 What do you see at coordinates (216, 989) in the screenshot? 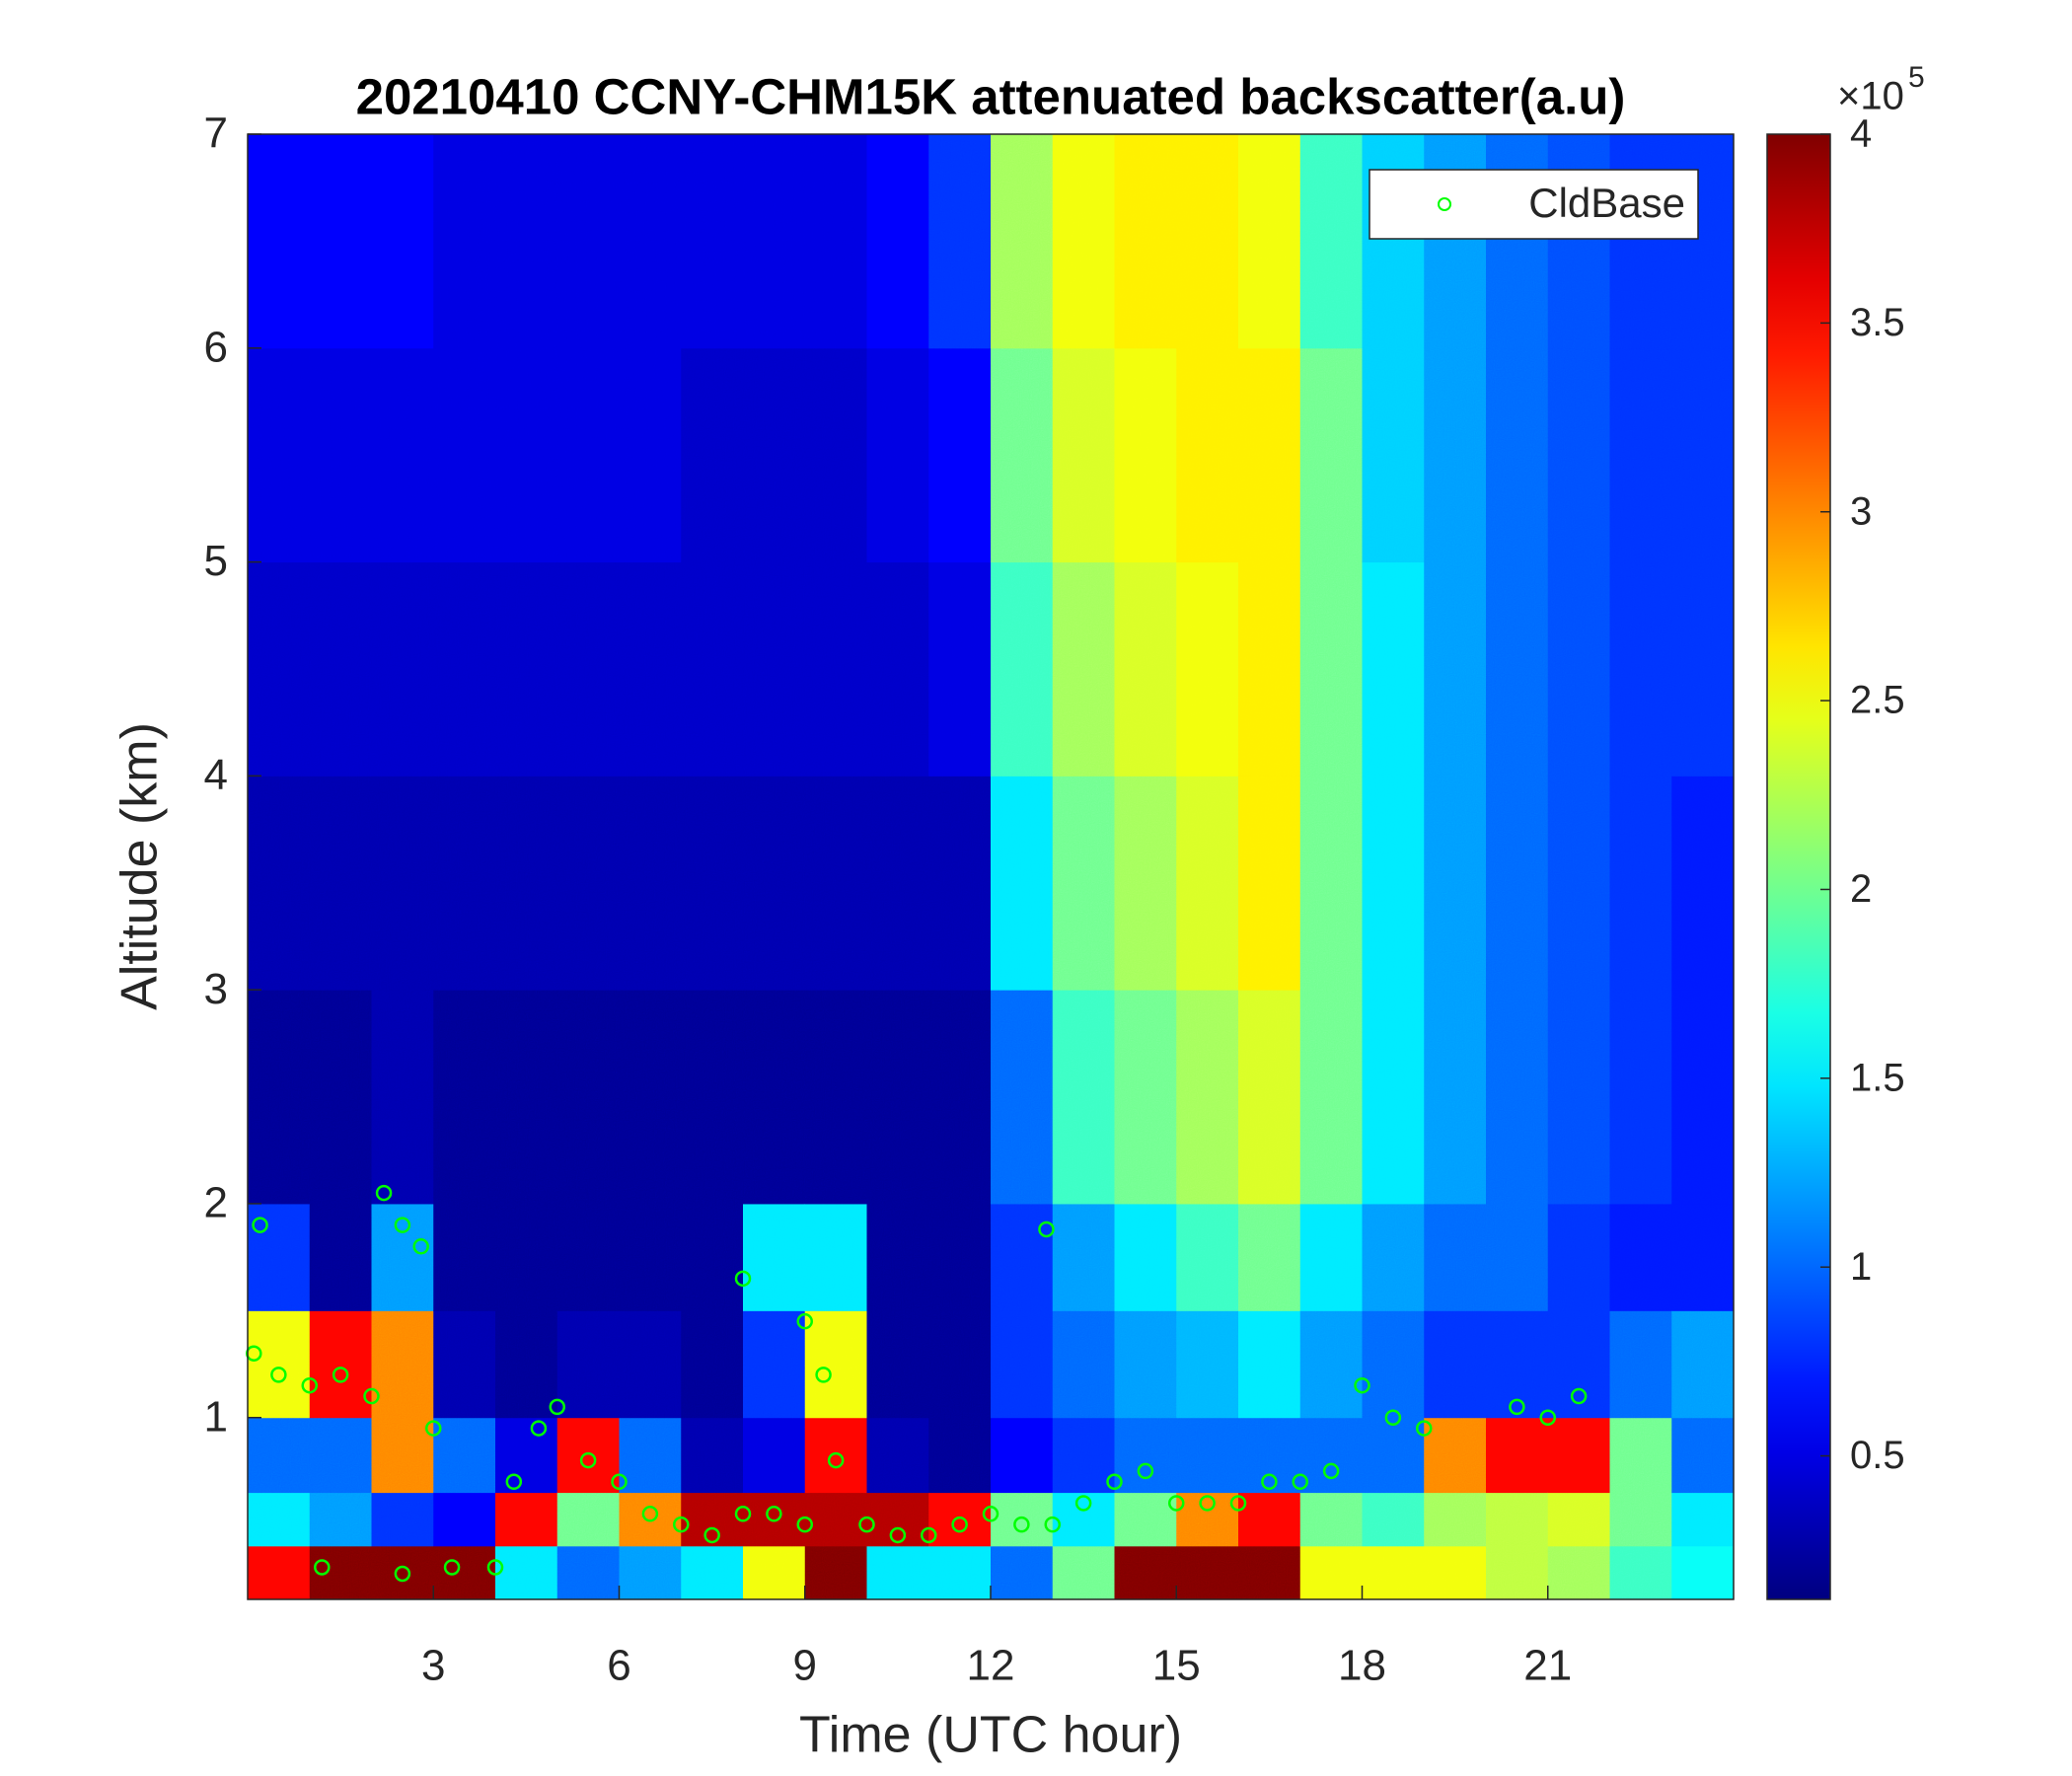
I see `y-tick-label: 3` at bounding box center [216, 989].